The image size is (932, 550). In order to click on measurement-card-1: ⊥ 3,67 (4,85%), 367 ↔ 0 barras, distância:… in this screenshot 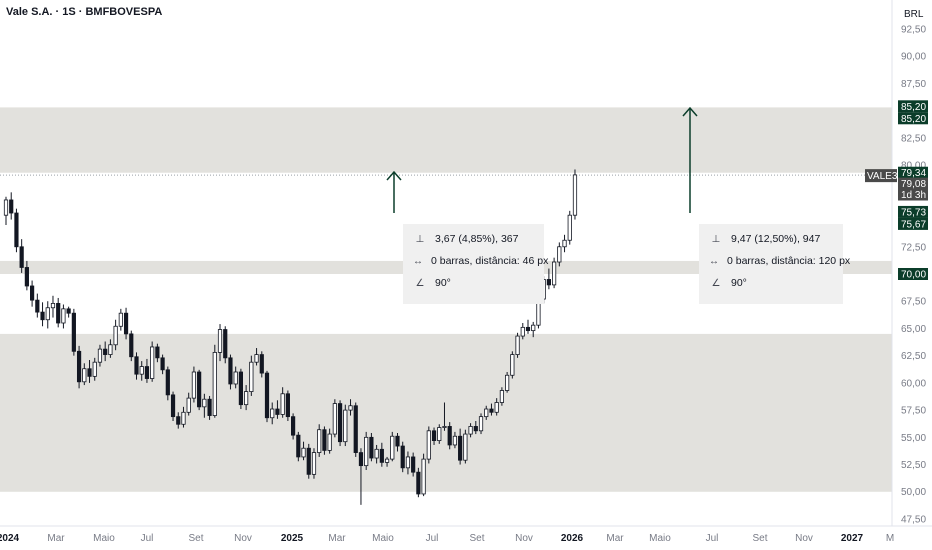, I will do `click(475, 264)`.